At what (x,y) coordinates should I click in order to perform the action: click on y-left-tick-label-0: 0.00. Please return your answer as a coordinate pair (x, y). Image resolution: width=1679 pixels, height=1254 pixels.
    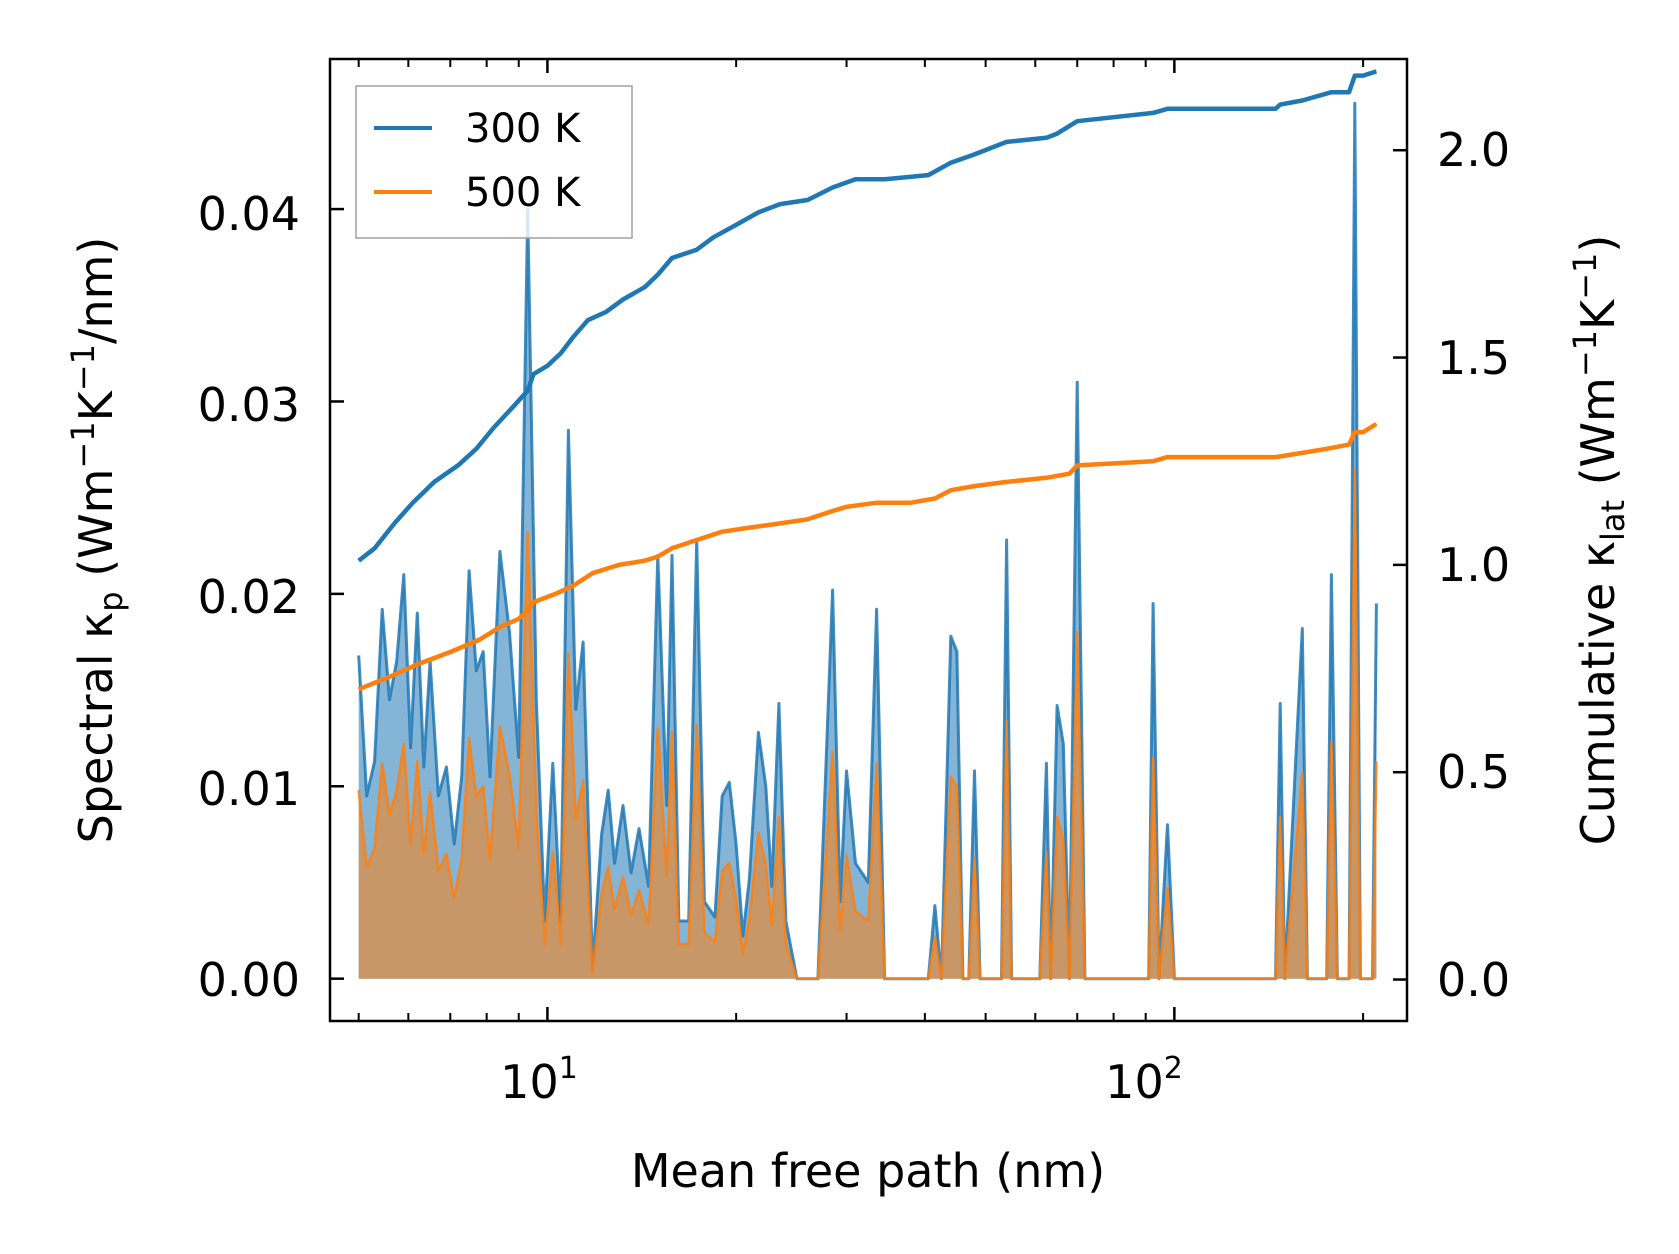
    Looking at the image, I should click on (249, 980).